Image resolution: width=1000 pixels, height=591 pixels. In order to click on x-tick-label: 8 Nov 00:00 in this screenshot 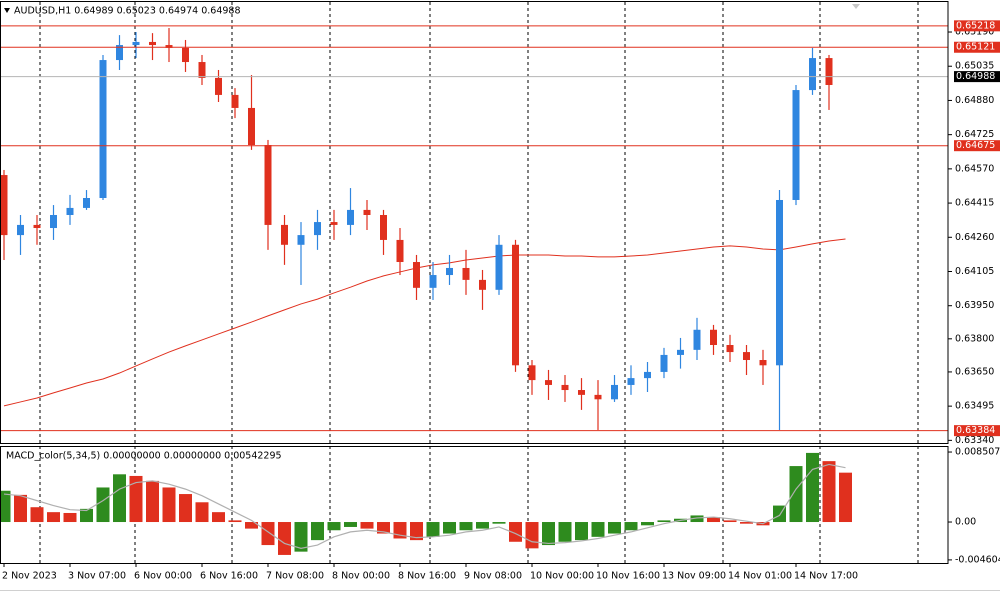, I will do `click(361, 576)`.